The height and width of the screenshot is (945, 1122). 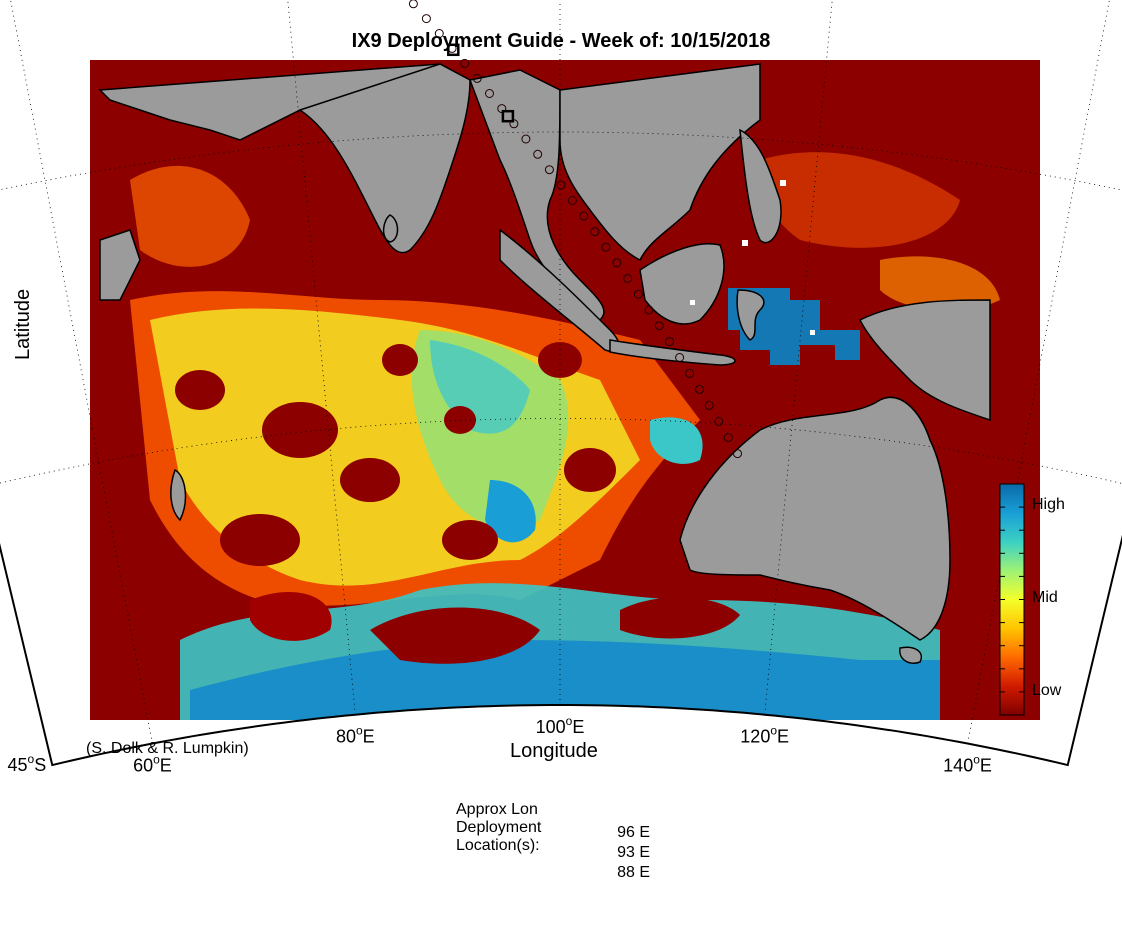 I want to click on colorbar-label-low: Low, so click(x=1047, y=690).